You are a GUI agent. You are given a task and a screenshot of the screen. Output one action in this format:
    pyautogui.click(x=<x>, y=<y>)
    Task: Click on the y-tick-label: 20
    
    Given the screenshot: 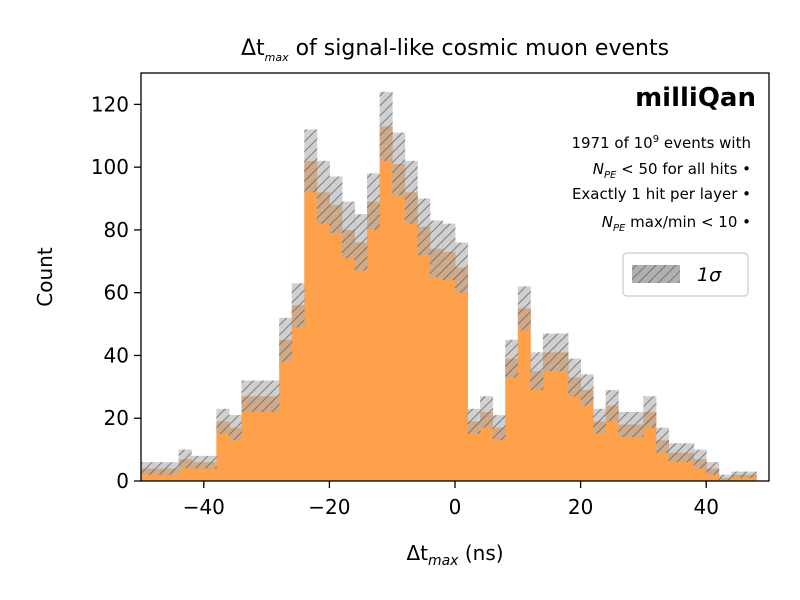 What is the action you would take?
    pyautogui.click(x=116, y=418)
    